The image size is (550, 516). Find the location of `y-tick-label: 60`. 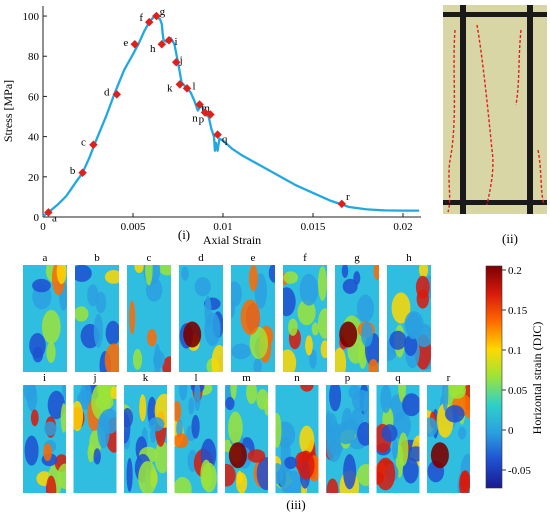

y-tick-label: 60 is located at coordinates (34, 97).